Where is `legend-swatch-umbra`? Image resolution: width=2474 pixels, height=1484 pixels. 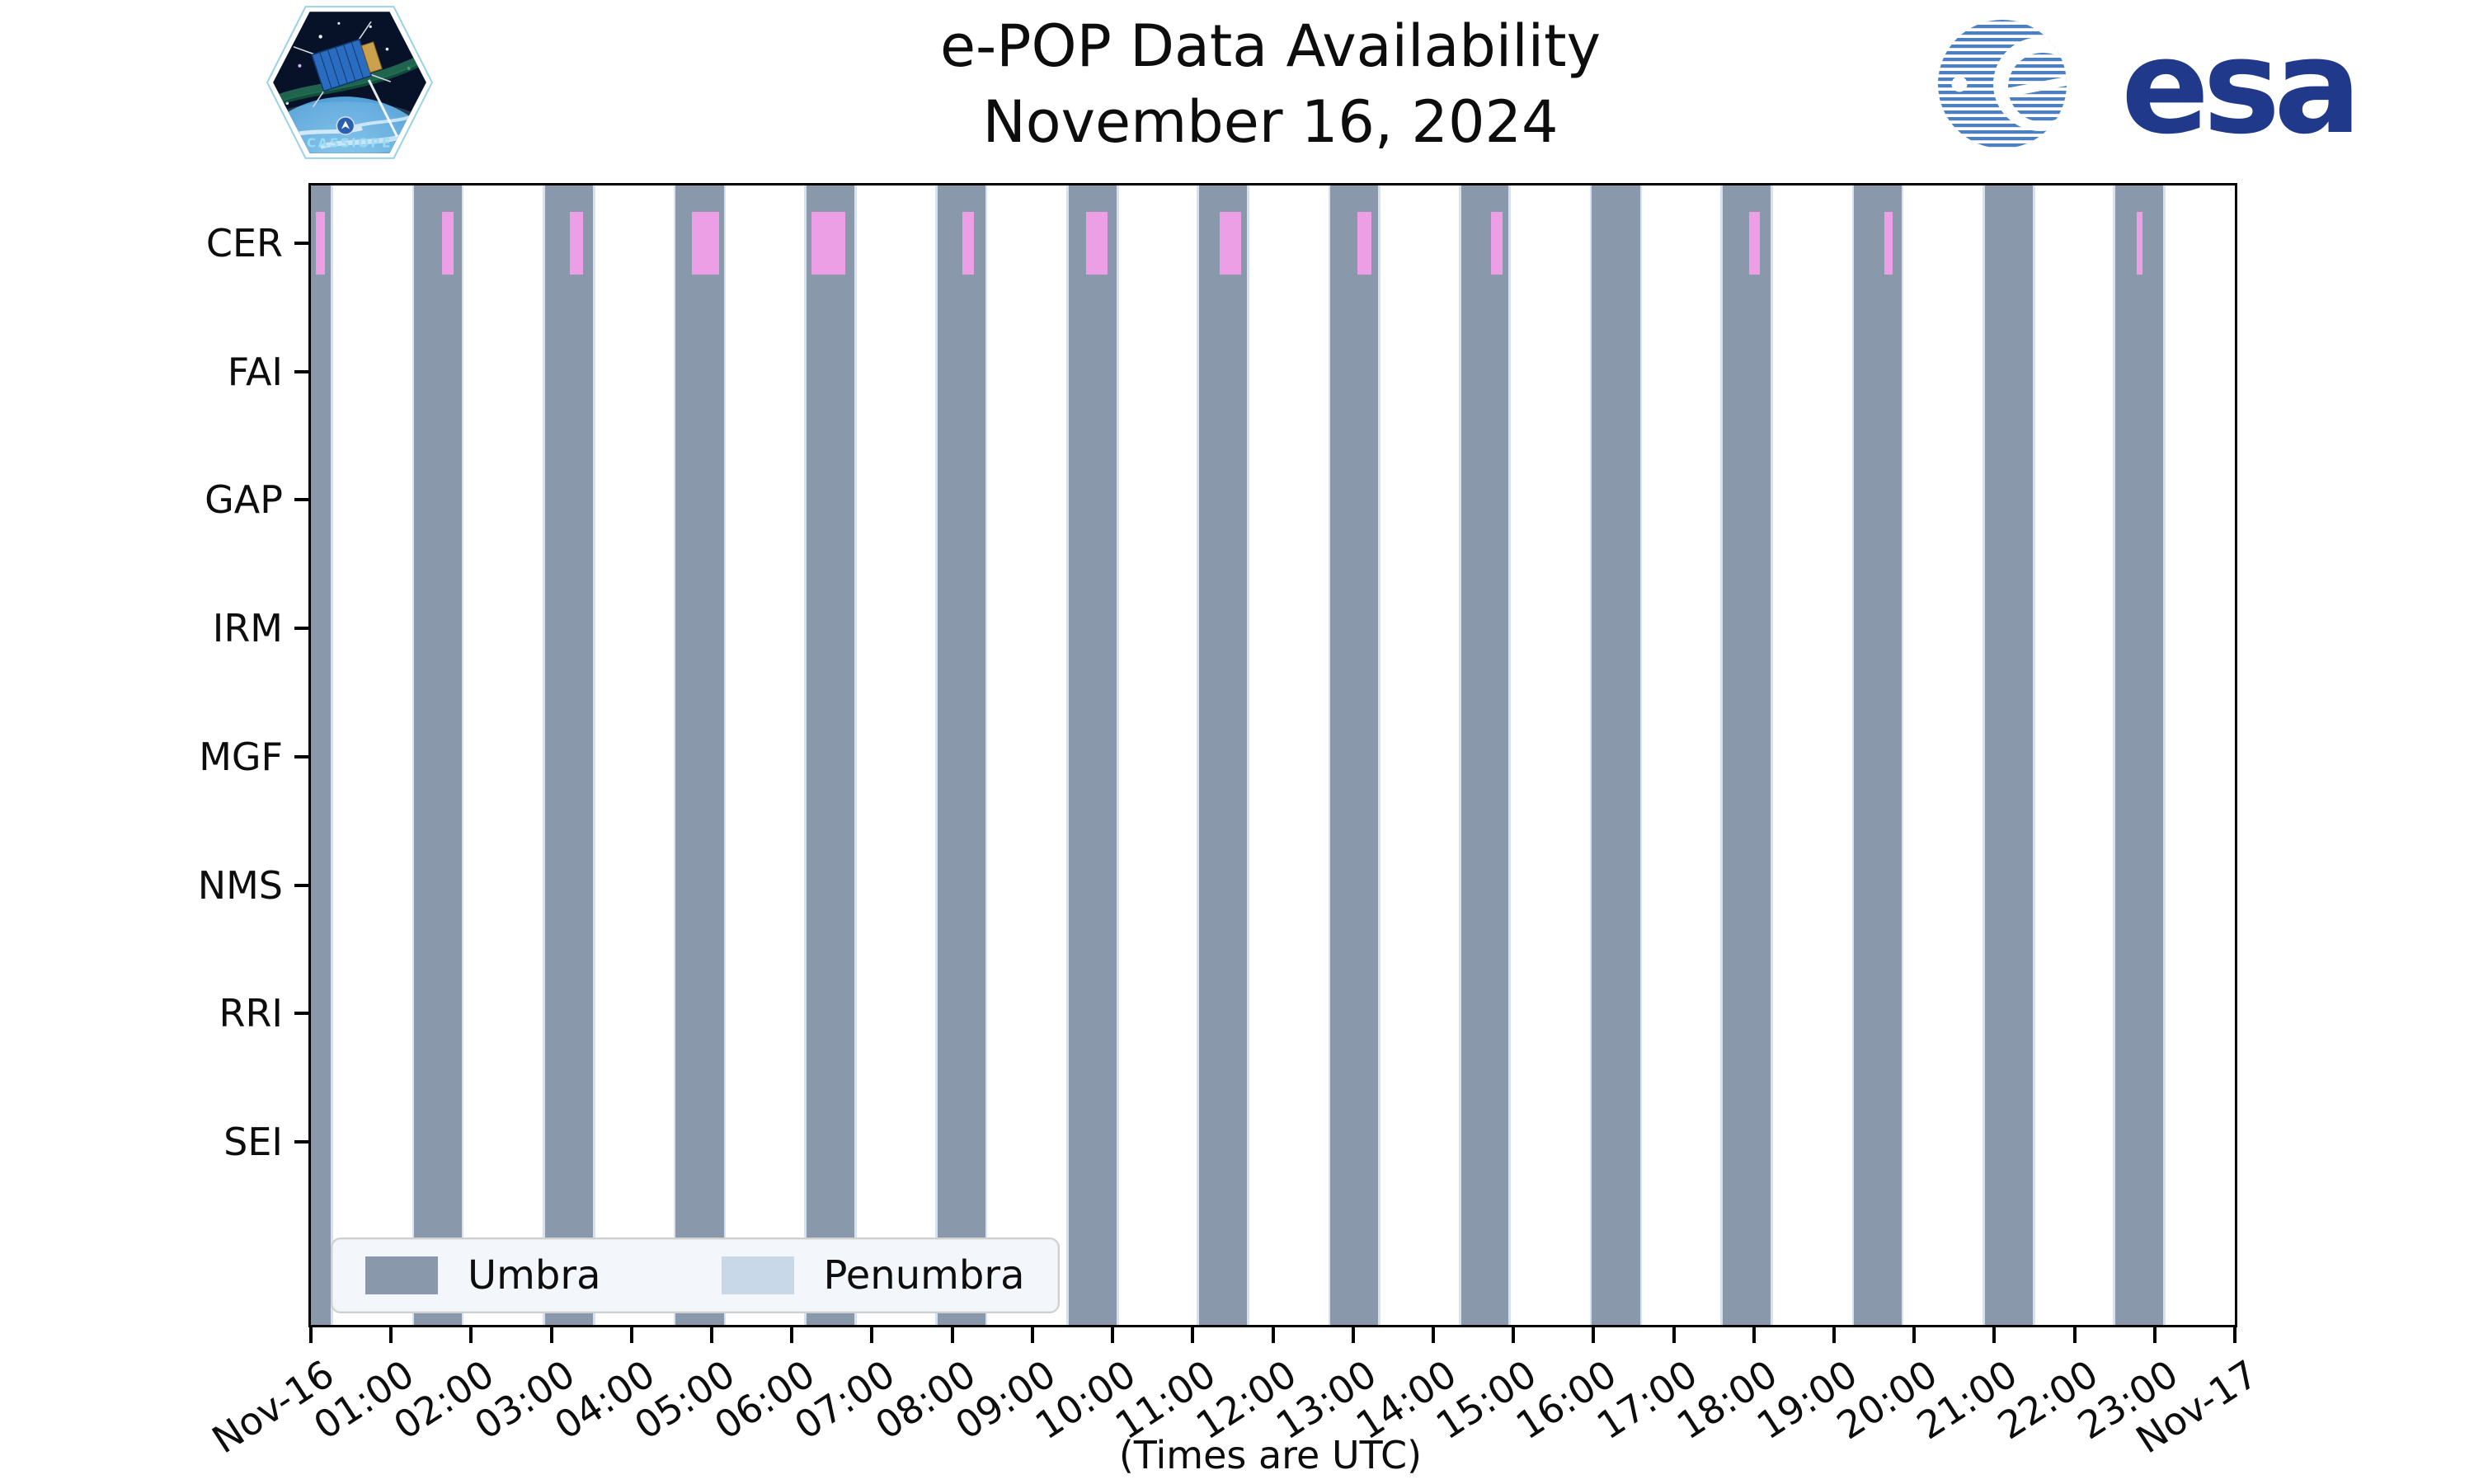 legend-swatch-umbra is located at coordinates (401, 1275).